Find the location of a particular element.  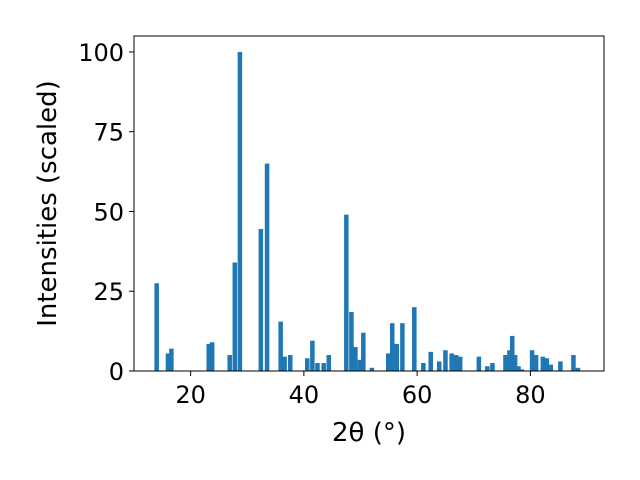

y-axis-ticks: 0 25 50 75 100 is located at coordinates (106, 212).